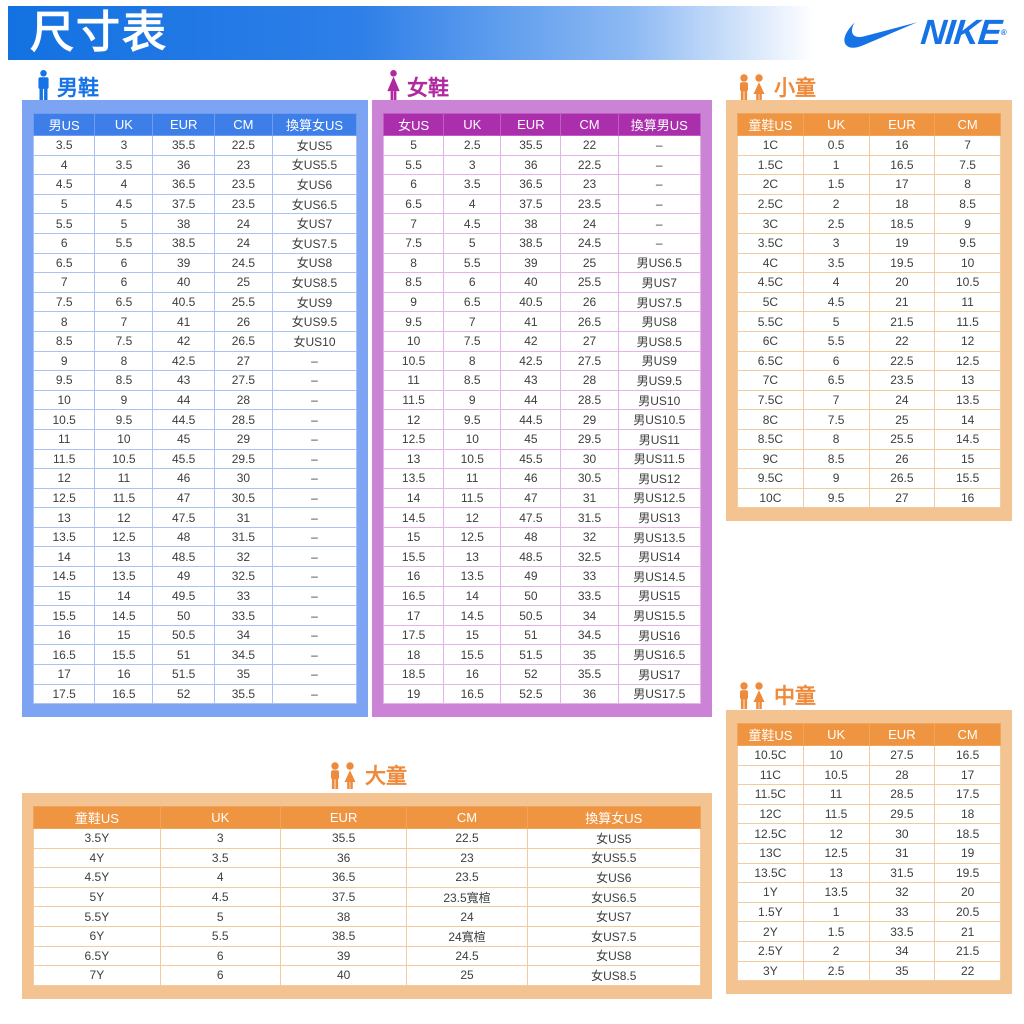 The image size is (1024, 1024). I want to click on table-cell: 10, so click(472, 439).